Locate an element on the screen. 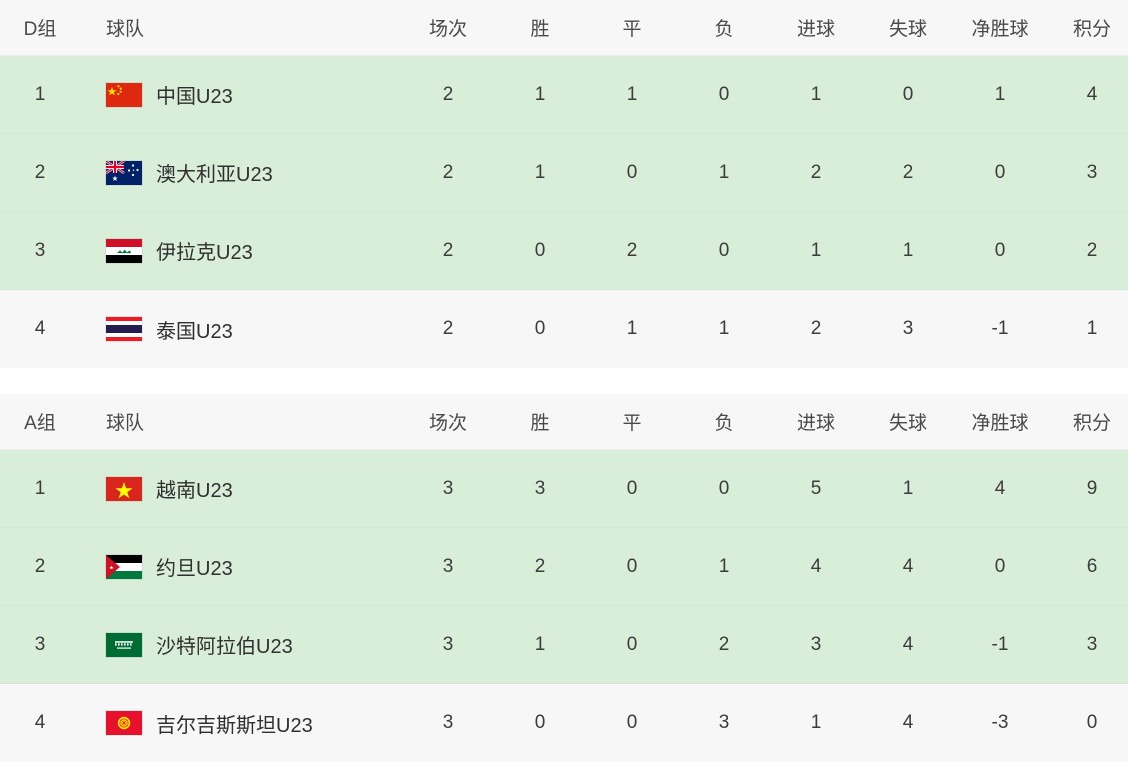  team-cell: 澳大利亚U23 is located at coordinates (241, 172).